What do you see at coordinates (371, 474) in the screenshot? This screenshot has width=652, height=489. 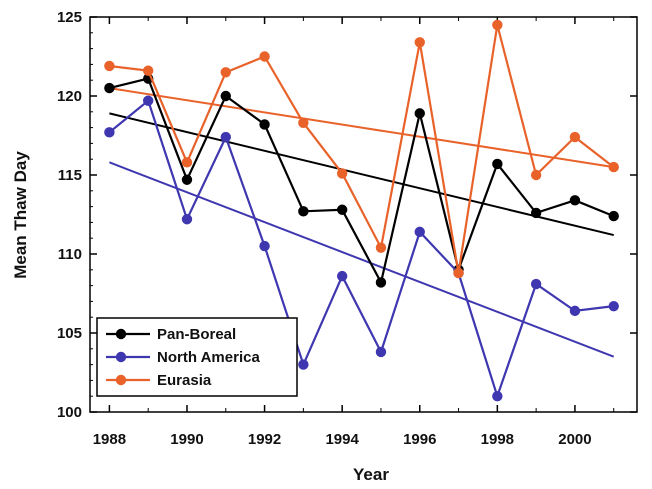 I see `x-axis-title: Year` at bounding box center [371, 474].